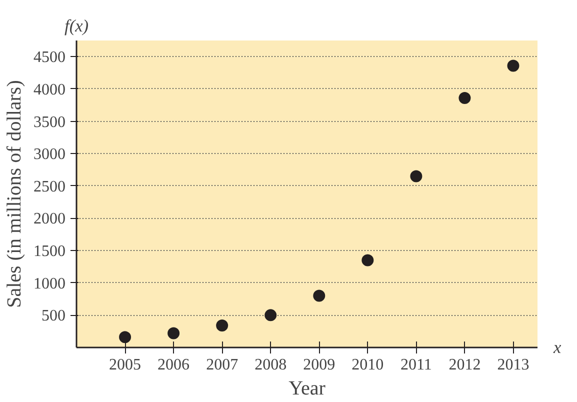 The height and width of the screenshot is (402, 577). What do you see at coordinates (50, 57) in the screenshot?
I see `y-tick-label: 4500` at bounding box center [50, 57].